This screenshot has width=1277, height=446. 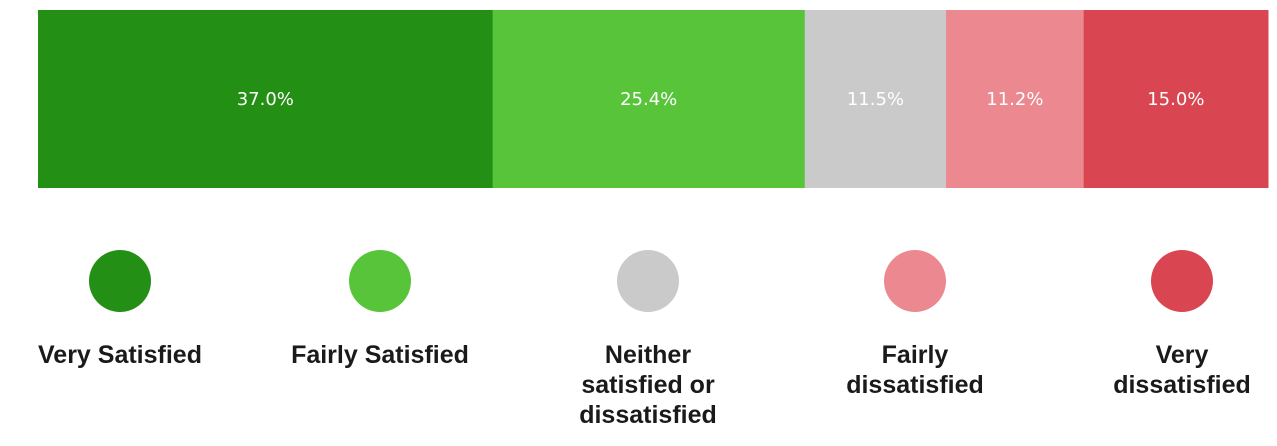 What do you see at coordinates (120, 281) in the screenshot?
I see `legend-swatch-very-satisfied` at bounding box center [120, 281].